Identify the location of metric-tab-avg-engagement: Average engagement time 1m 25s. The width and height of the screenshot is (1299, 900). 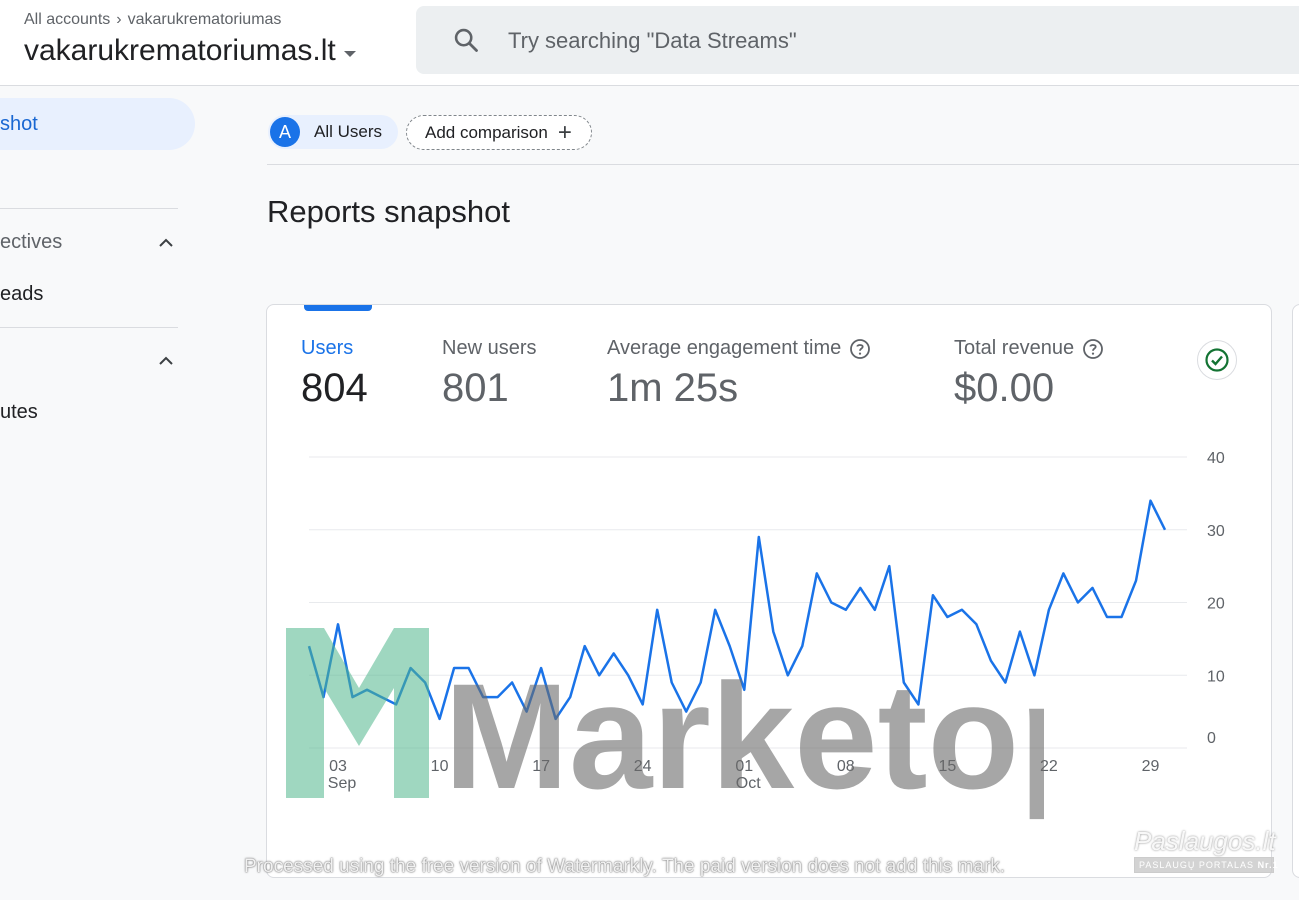
(739, 374).